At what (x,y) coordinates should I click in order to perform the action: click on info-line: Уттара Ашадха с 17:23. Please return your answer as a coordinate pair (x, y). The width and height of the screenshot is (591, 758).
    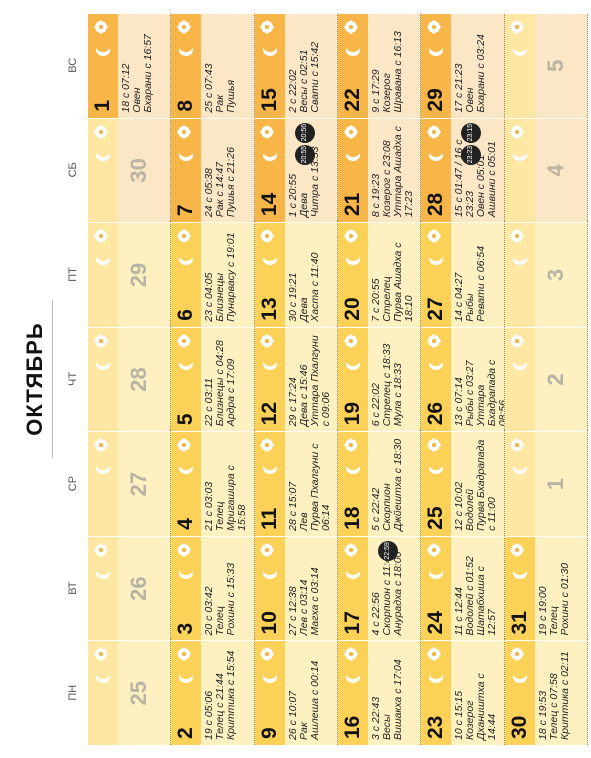
    Looking at the image, I should click on (403, 172).